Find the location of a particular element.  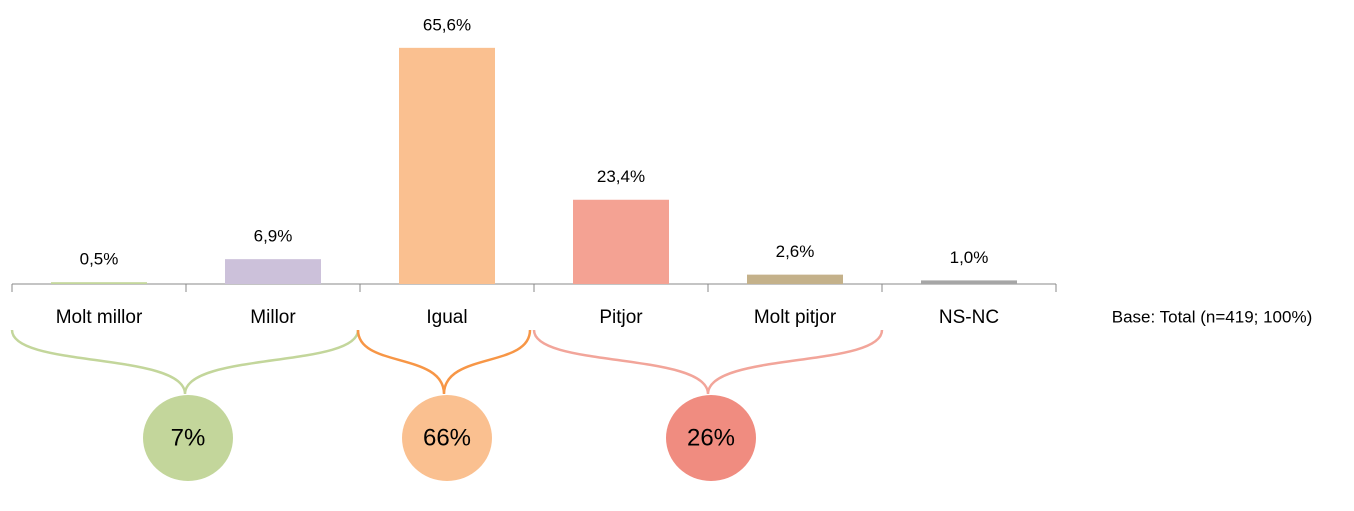

x-tick-label: Molt pitjor is located at coordinates (795, 317).